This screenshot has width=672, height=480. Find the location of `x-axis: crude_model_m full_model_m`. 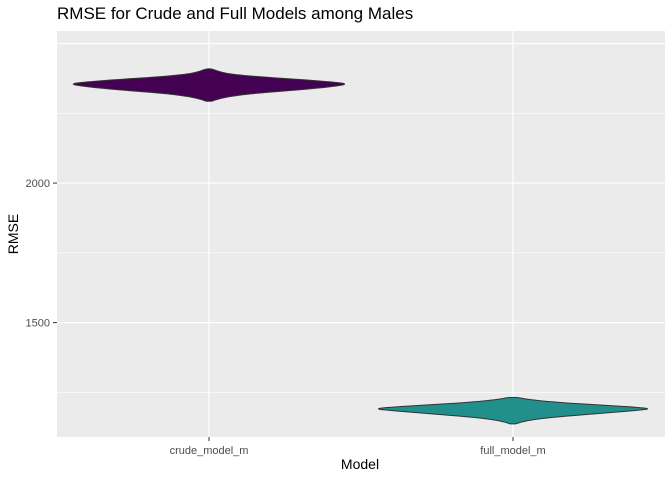

x-axis: crude_model_m full_model_m is located at coordinates (358, 447).